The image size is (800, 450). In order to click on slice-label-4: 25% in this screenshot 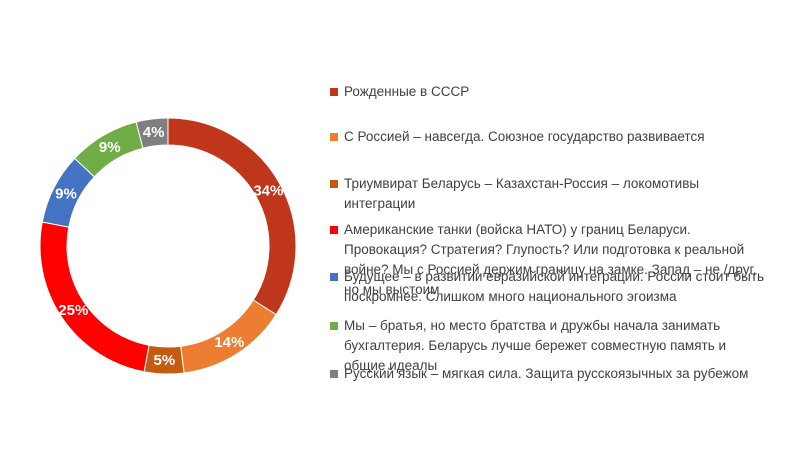, I will do `click(73, 310)`.